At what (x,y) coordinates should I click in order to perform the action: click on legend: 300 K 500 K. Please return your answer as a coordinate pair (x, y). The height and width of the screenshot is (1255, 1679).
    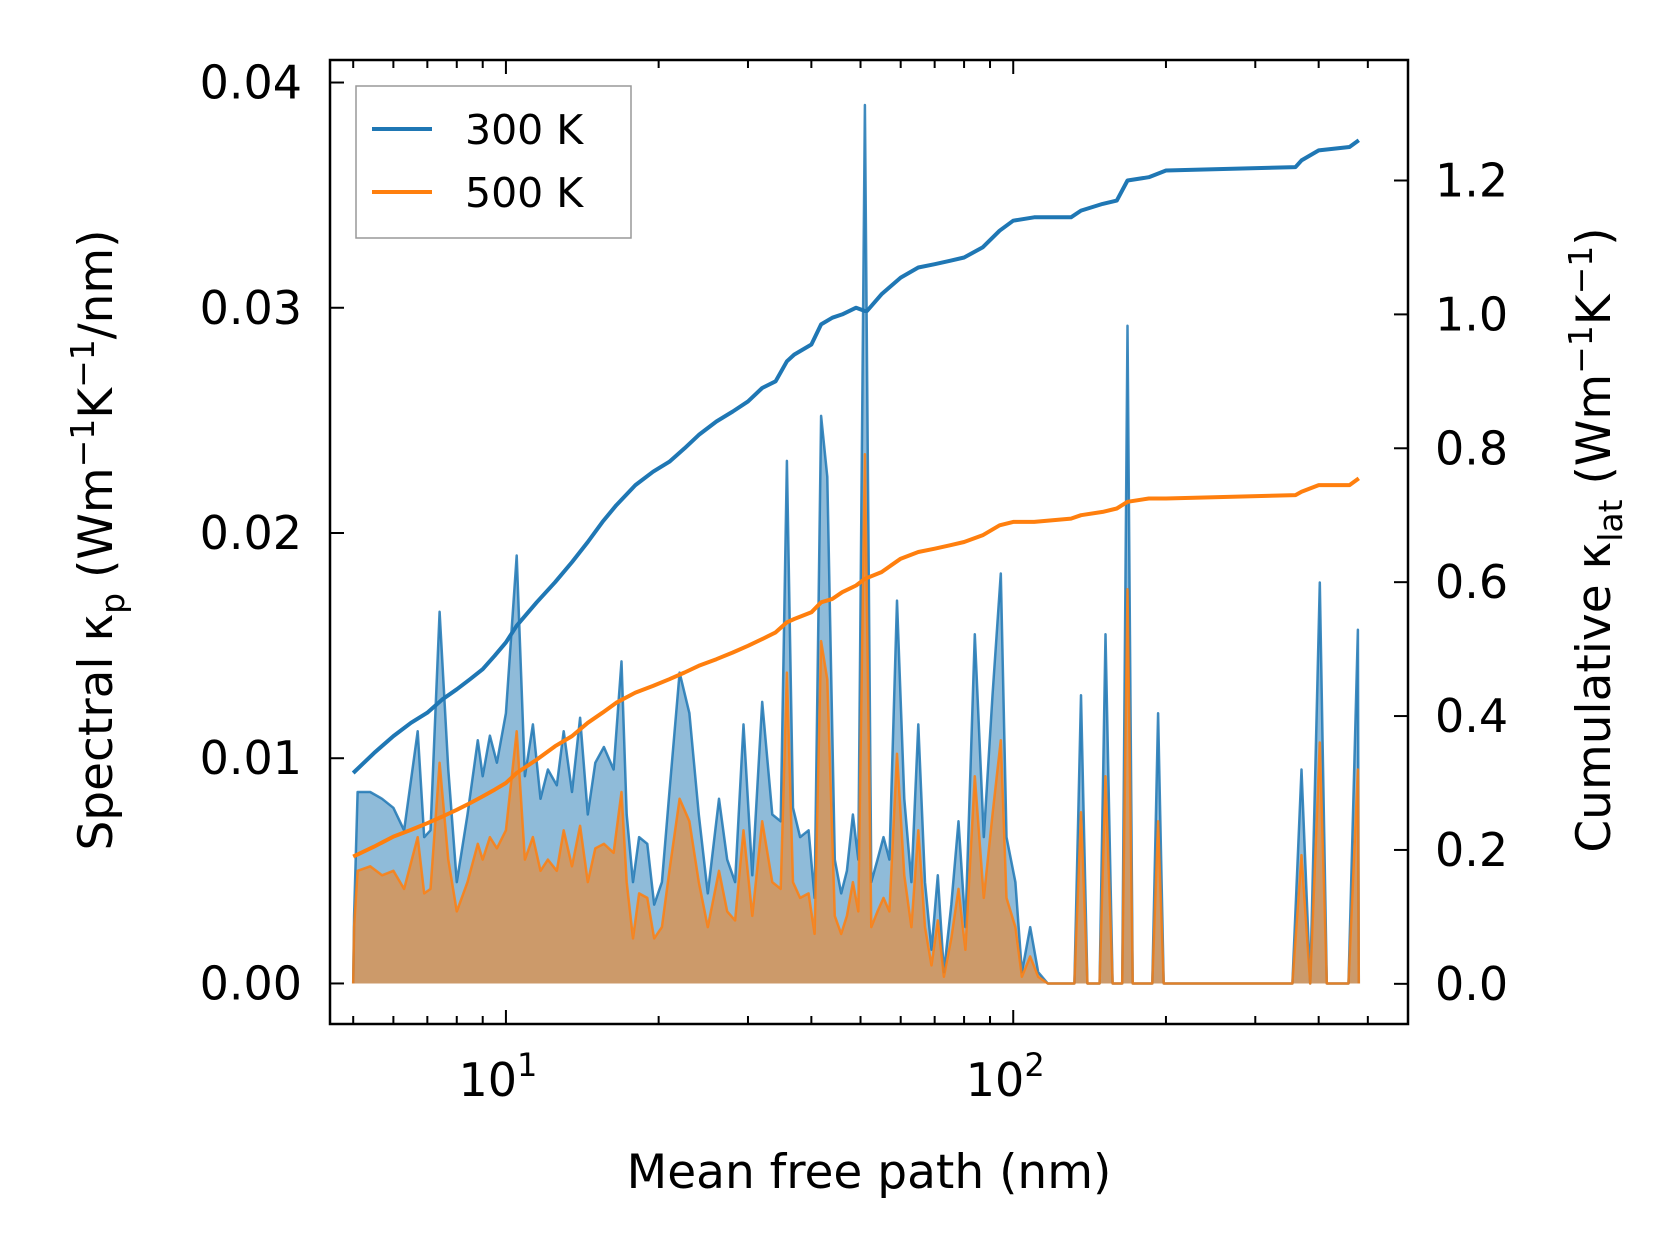
    Looking at the image, I should click on (493, 162).